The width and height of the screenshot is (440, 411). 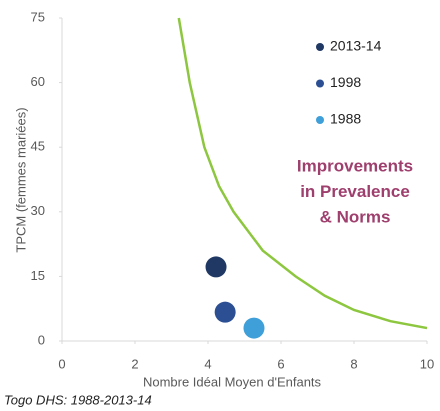 What do you see at coordinates (134, 363) in the screenshot?
I see `x-tick-label: 2` at bounding box center [134, 363].